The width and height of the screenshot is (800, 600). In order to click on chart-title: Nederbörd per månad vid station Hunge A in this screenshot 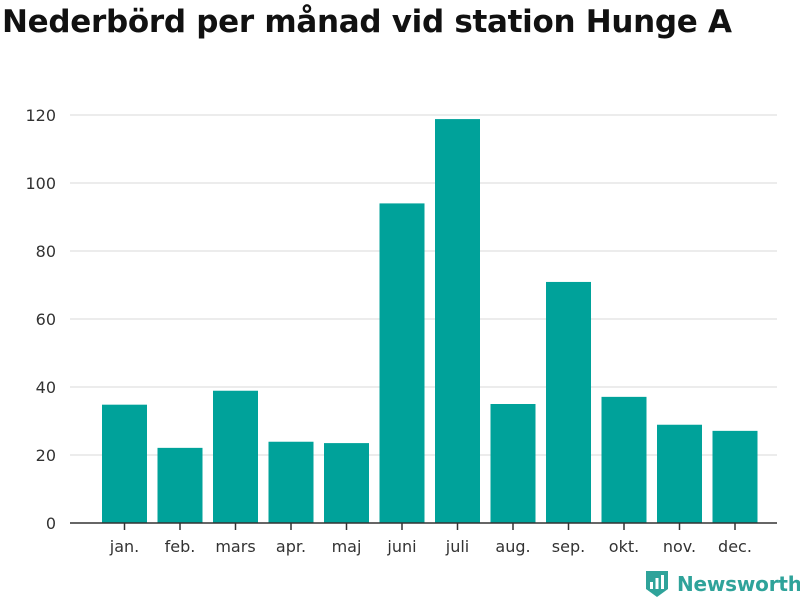, I will do `click(367, 22)`.